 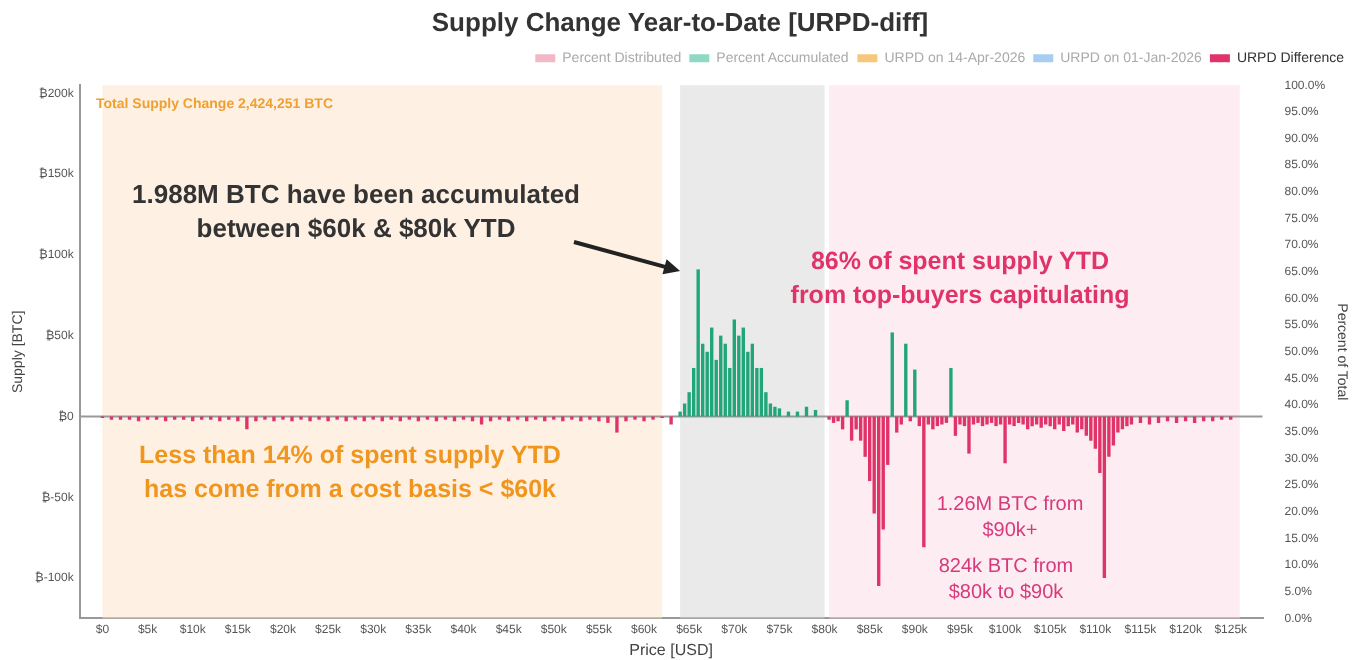 I want to click on annotation: 824k BTC from $80k to $90k, so click(x=1006, y=579).